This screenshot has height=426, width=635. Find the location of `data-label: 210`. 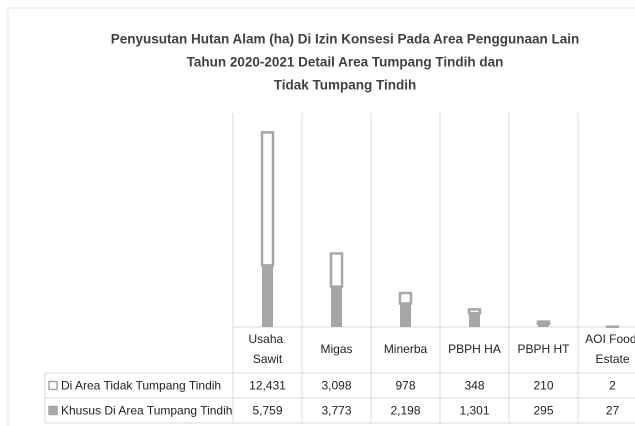

data-label: 210 is located at coordinates (543, 386).